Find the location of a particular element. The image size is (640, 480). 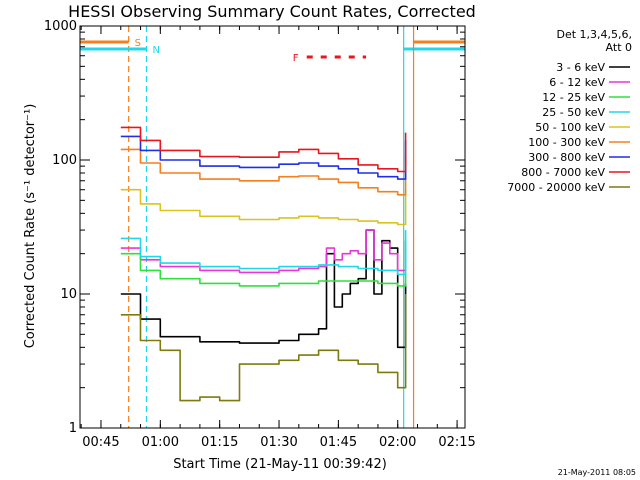

x-tick-label-2: 01:15 is located at coordinates (219, 442).